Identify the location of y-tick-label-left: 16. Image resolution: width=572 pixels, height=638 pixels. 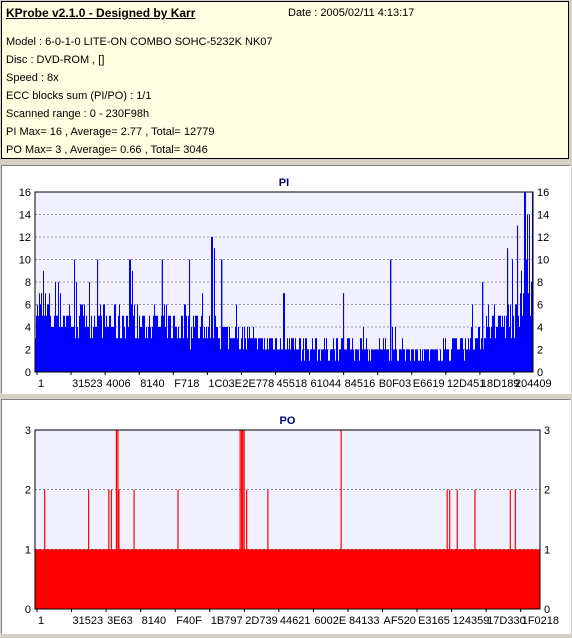
(25, 193).